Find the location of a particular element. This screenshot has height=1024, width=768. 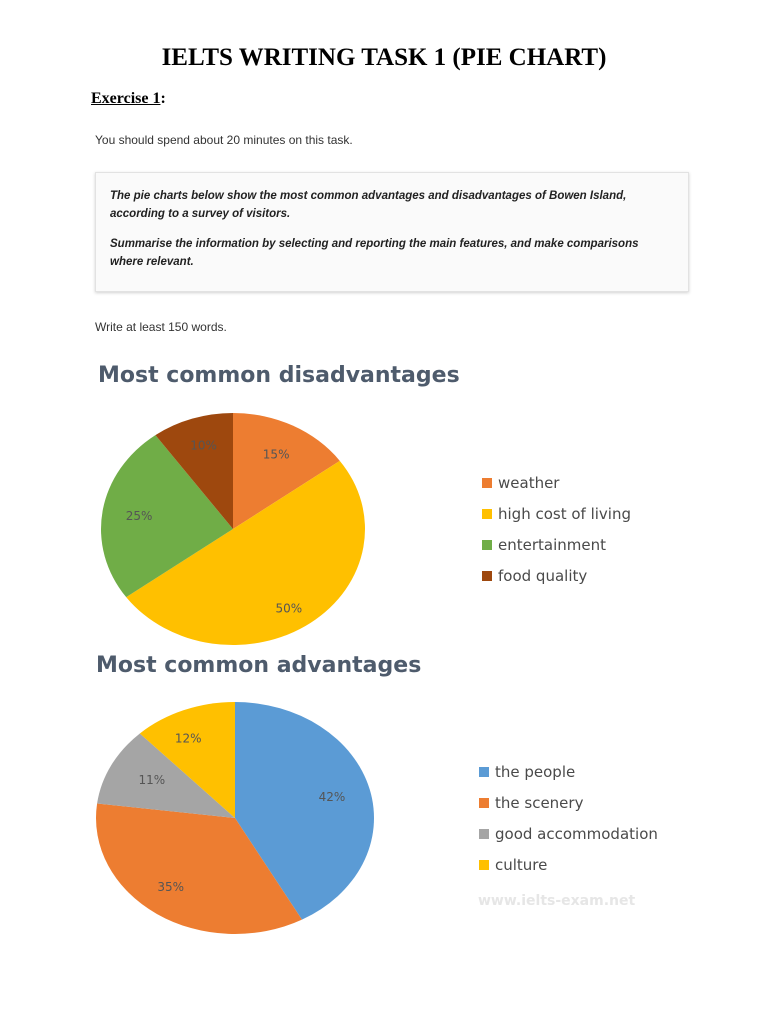

legend-label: high cost of living is located at coordinates (564, 513).